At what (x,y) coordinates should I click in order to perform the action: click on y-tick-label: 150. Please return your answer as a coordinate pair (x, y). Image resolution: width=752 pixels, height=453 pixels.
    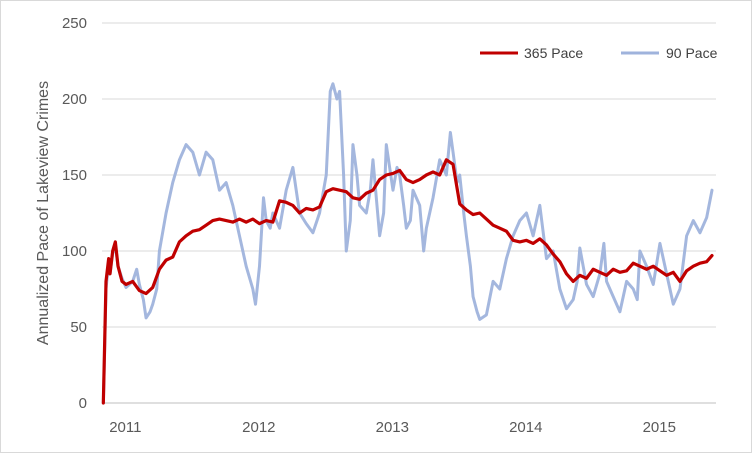
    Looking at the image, I should click on (74, 175).